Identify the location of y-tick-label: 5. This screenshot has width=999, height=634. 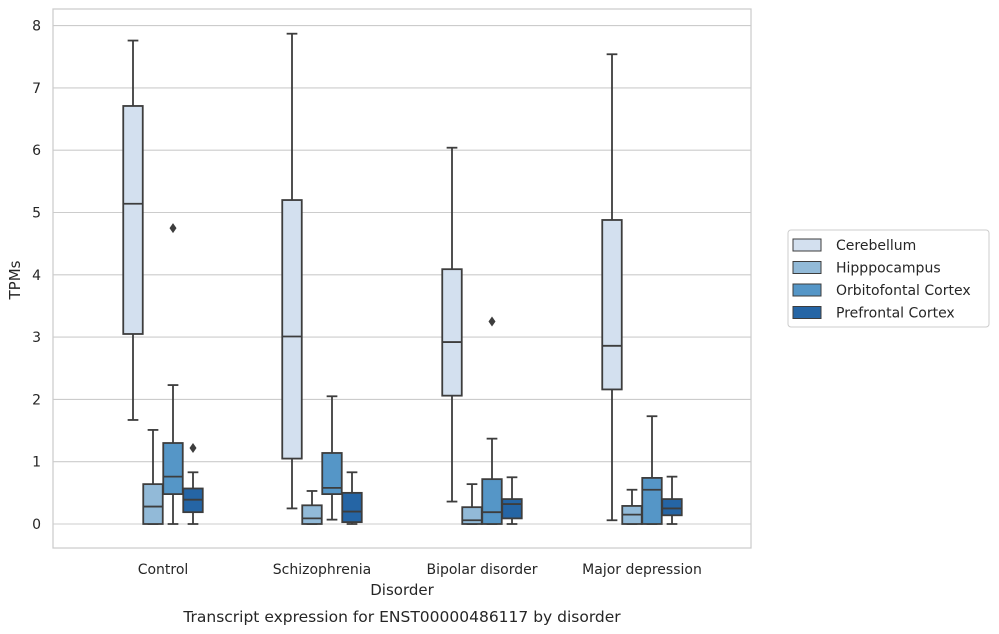
(36, 214).